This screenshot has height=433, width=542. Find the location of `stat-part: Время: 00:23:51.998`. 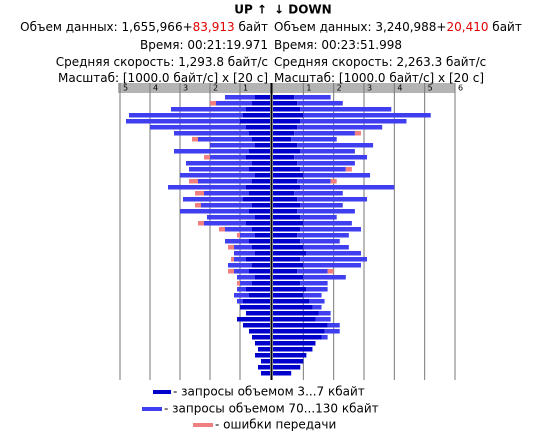

stat-part: Время: 00:23:51.998 is located at coordinates (338, 45).